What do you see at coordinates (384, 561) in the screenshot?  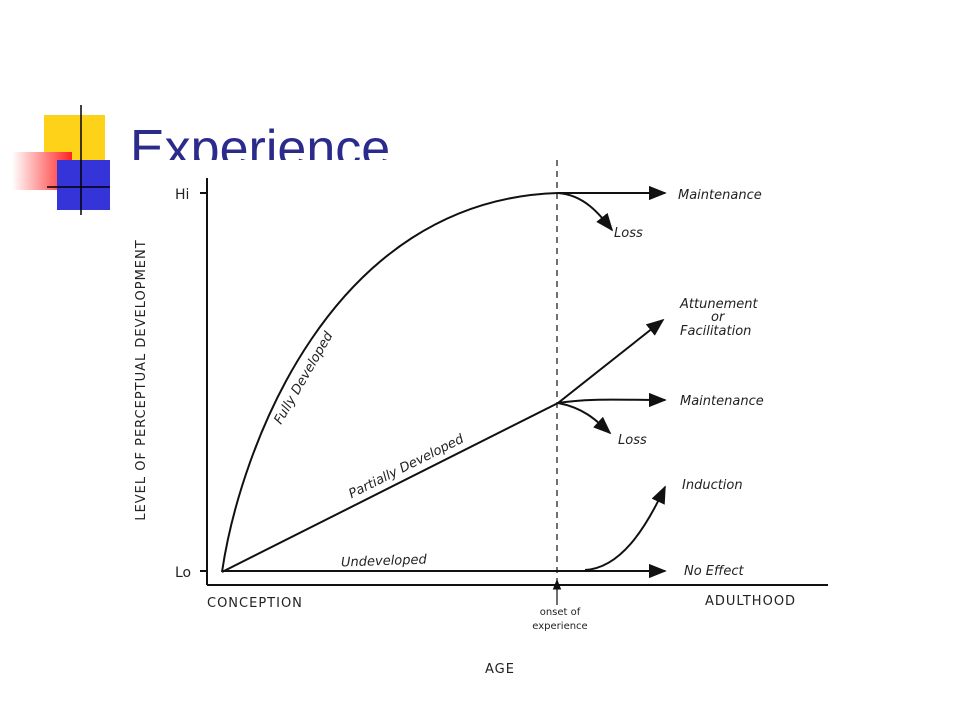 I see `curve-label: Undeveloped` at bounding box center [384, 561].